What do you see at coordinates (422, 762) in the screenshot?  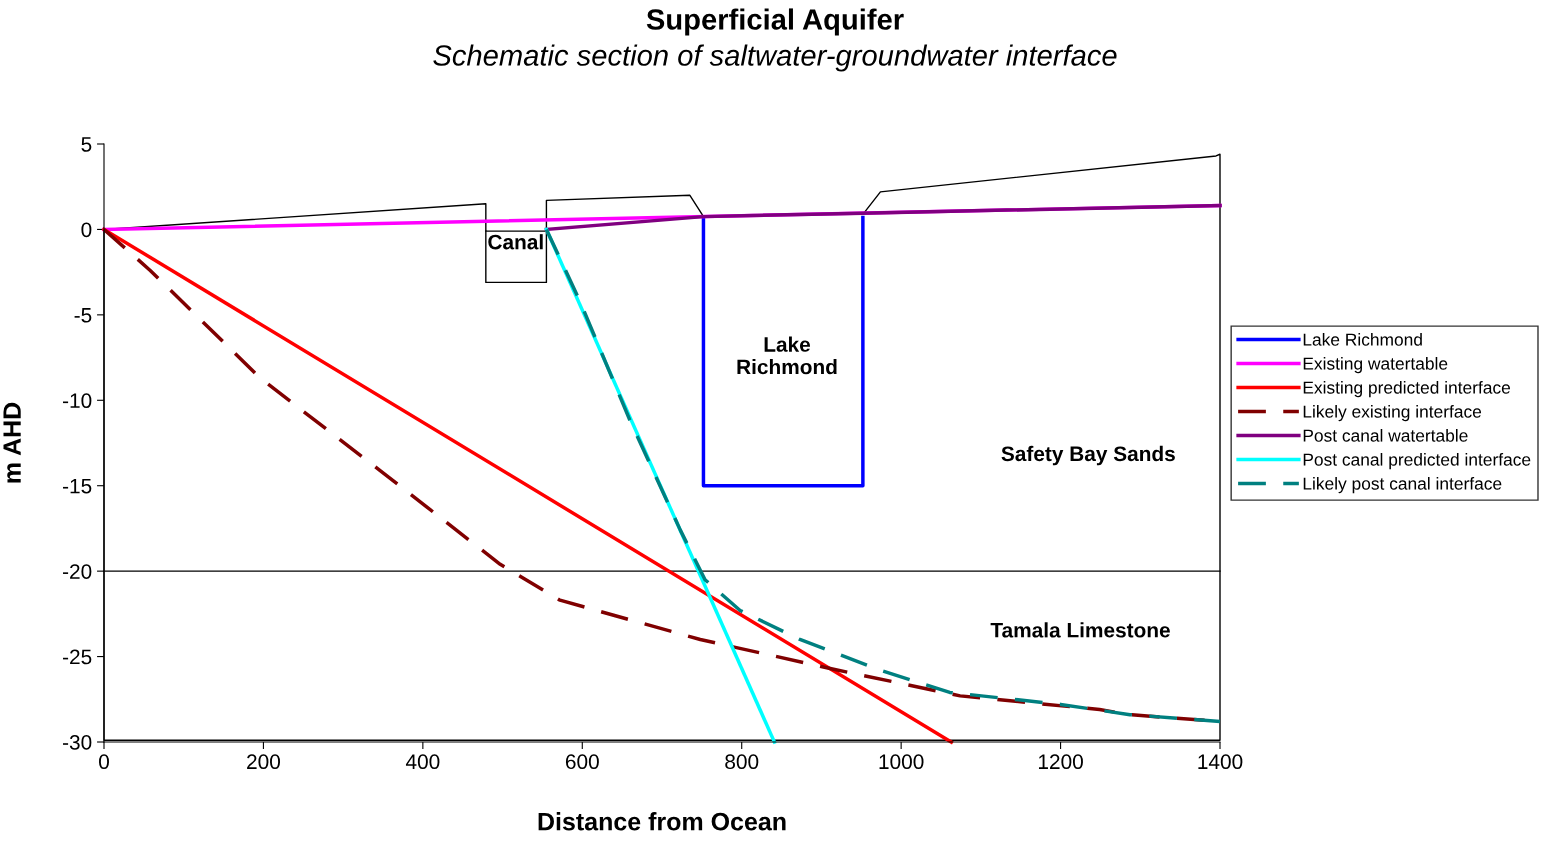 I see `x-tick-label: 400` at bounding box center [422, 762].